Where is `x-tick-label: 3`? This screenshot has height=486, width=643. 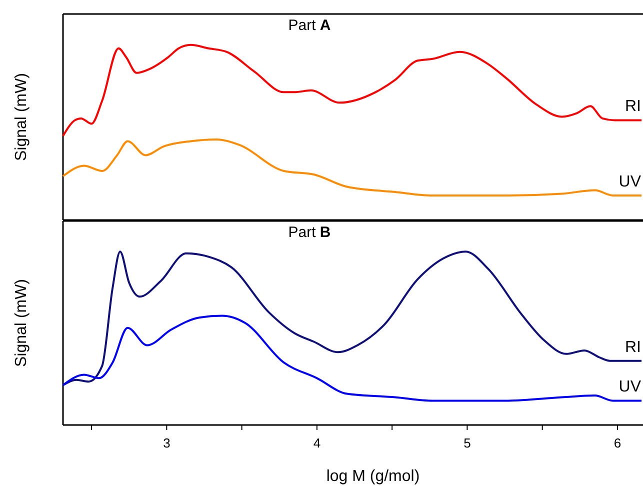 x-tick-label: 3 is located at coordinates (166, 442).